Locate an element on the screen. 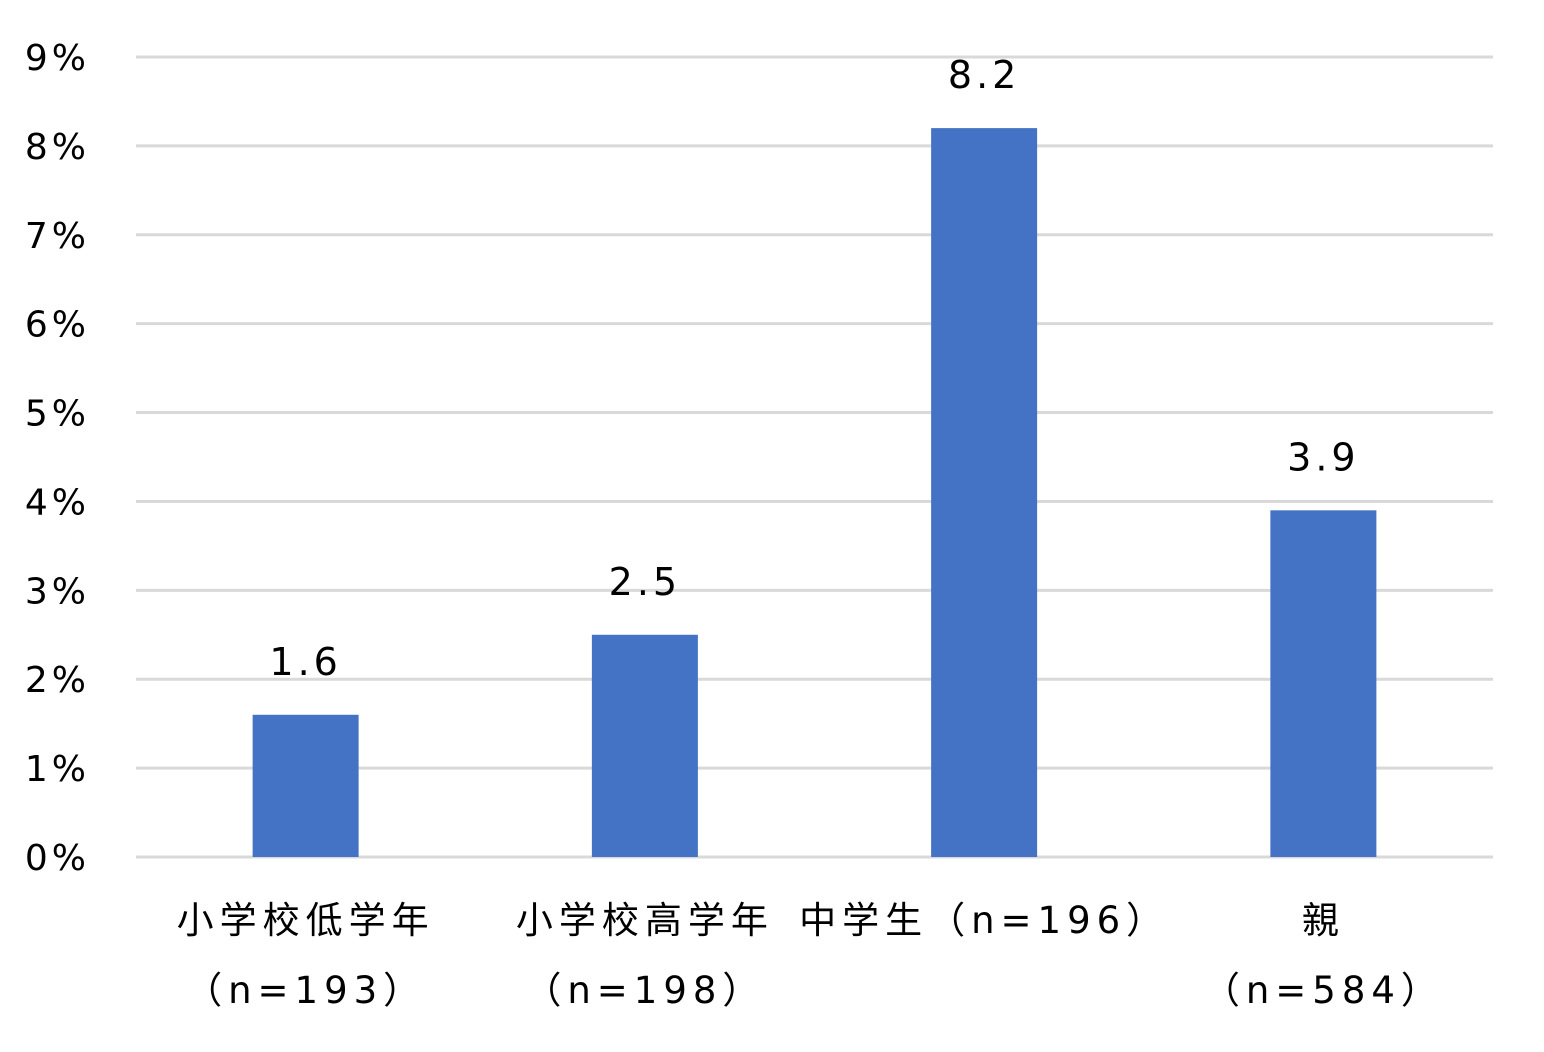 The height and width of the screenshot is (1052, 1544). y-axis-tick-labels: 0% 1% 2% 3% 4% 5% 6% 7% 8% 9% is located at coordinates (57, 458).